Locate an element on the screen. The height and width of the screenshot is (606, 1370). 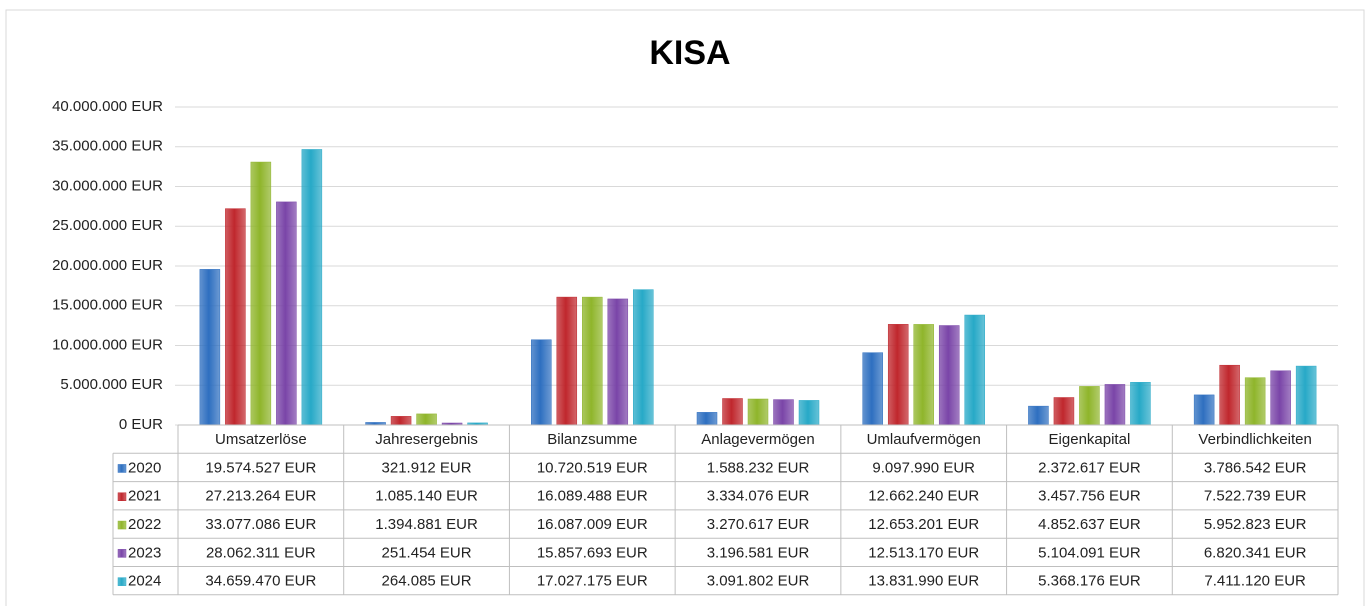
y-tick-label: 35.000.000 EUR is located at coordinates (107, 146).